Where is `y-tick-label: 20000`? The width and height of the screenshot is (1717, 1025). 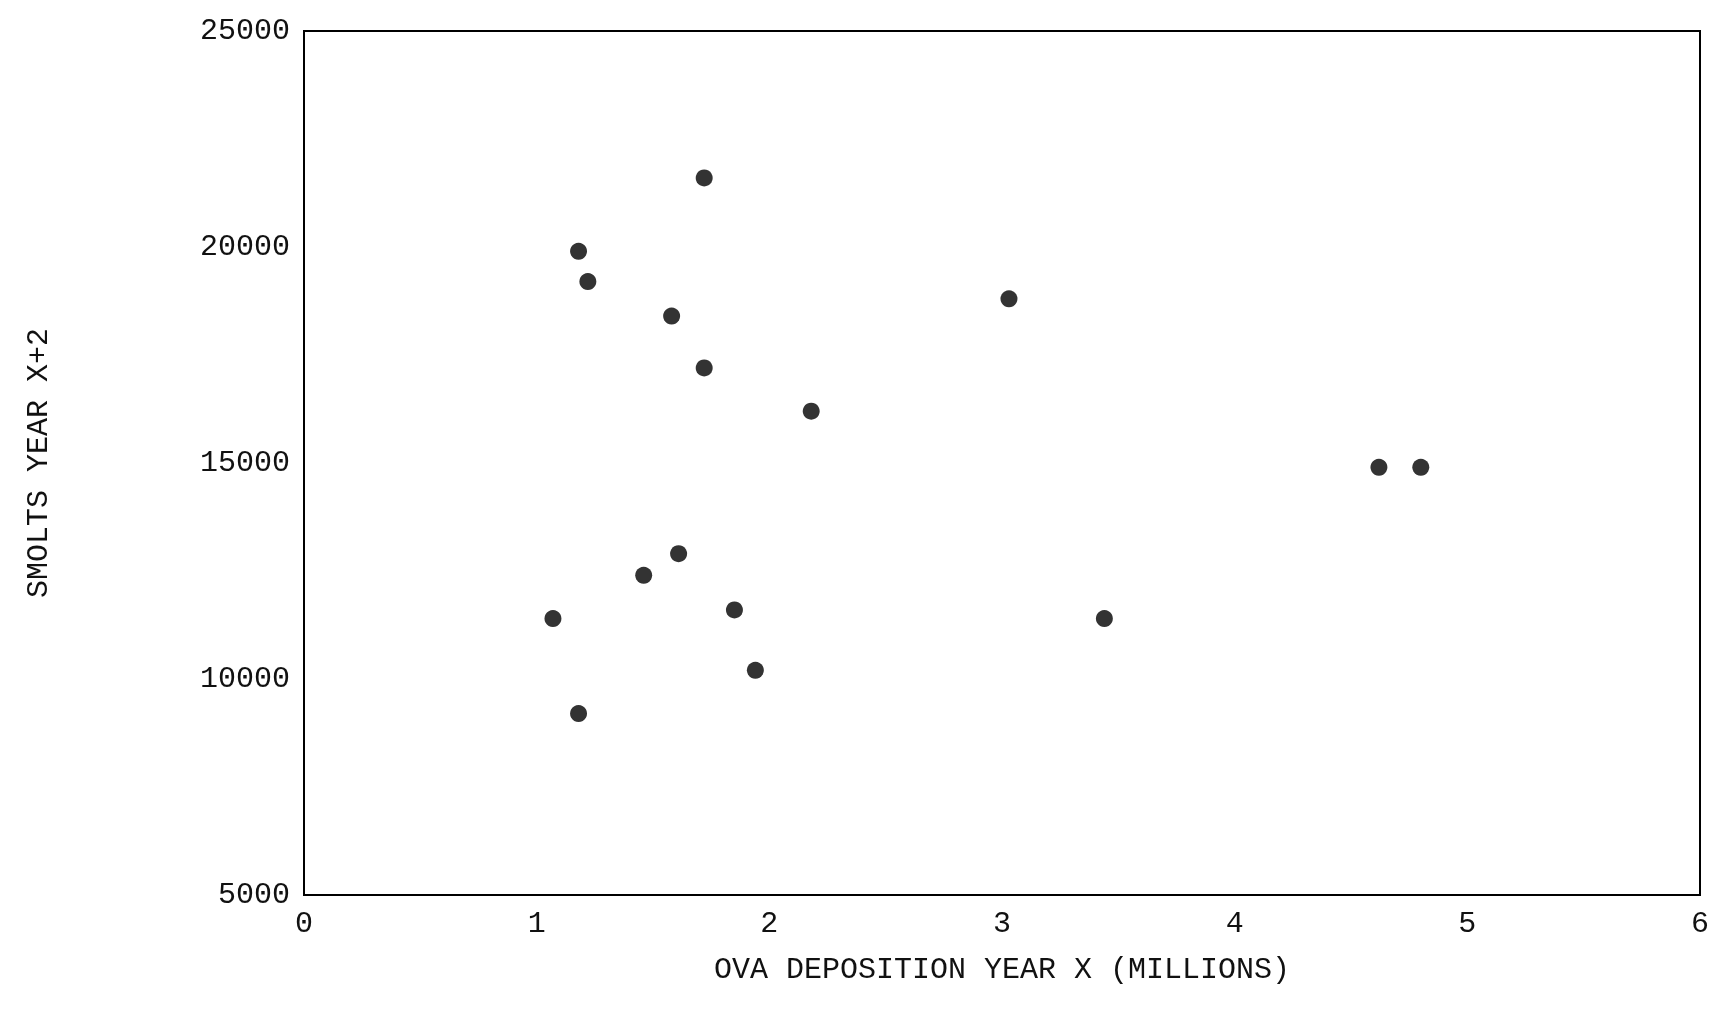
y-tick-label: 20000 is located at coordinates (244, 247).